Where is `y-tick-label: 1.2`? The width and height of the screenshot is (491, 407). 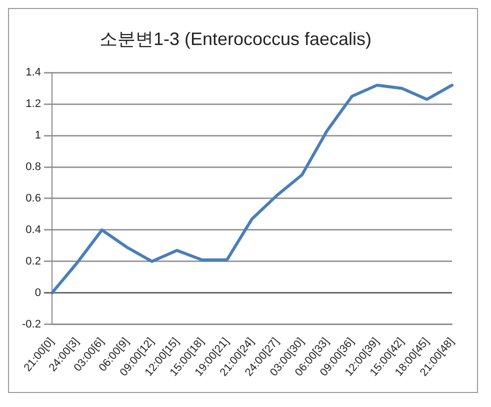
y-tick-label: 1.2 is located at coordinates (33, 104).